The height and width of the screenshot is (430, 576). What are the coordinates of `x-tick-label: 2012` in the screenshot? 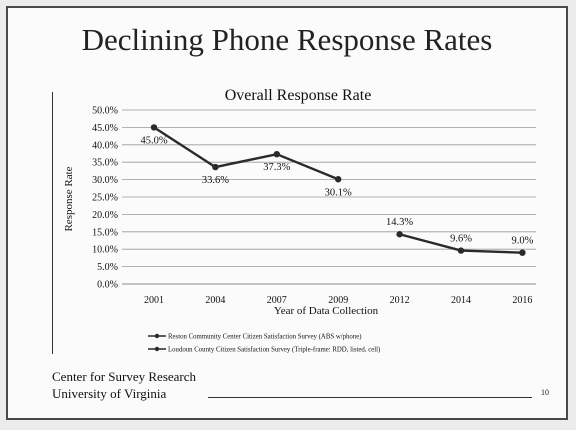 It's located at (400, 300).